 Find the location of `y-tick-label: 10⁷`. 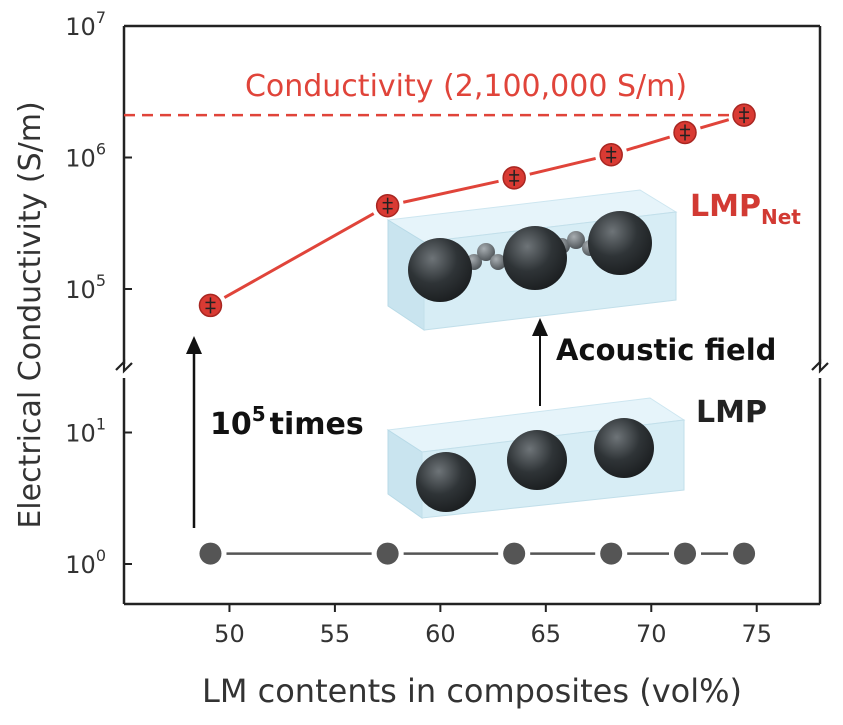

y-tick-label: 10⁷ is located at coordinates (85, 24).